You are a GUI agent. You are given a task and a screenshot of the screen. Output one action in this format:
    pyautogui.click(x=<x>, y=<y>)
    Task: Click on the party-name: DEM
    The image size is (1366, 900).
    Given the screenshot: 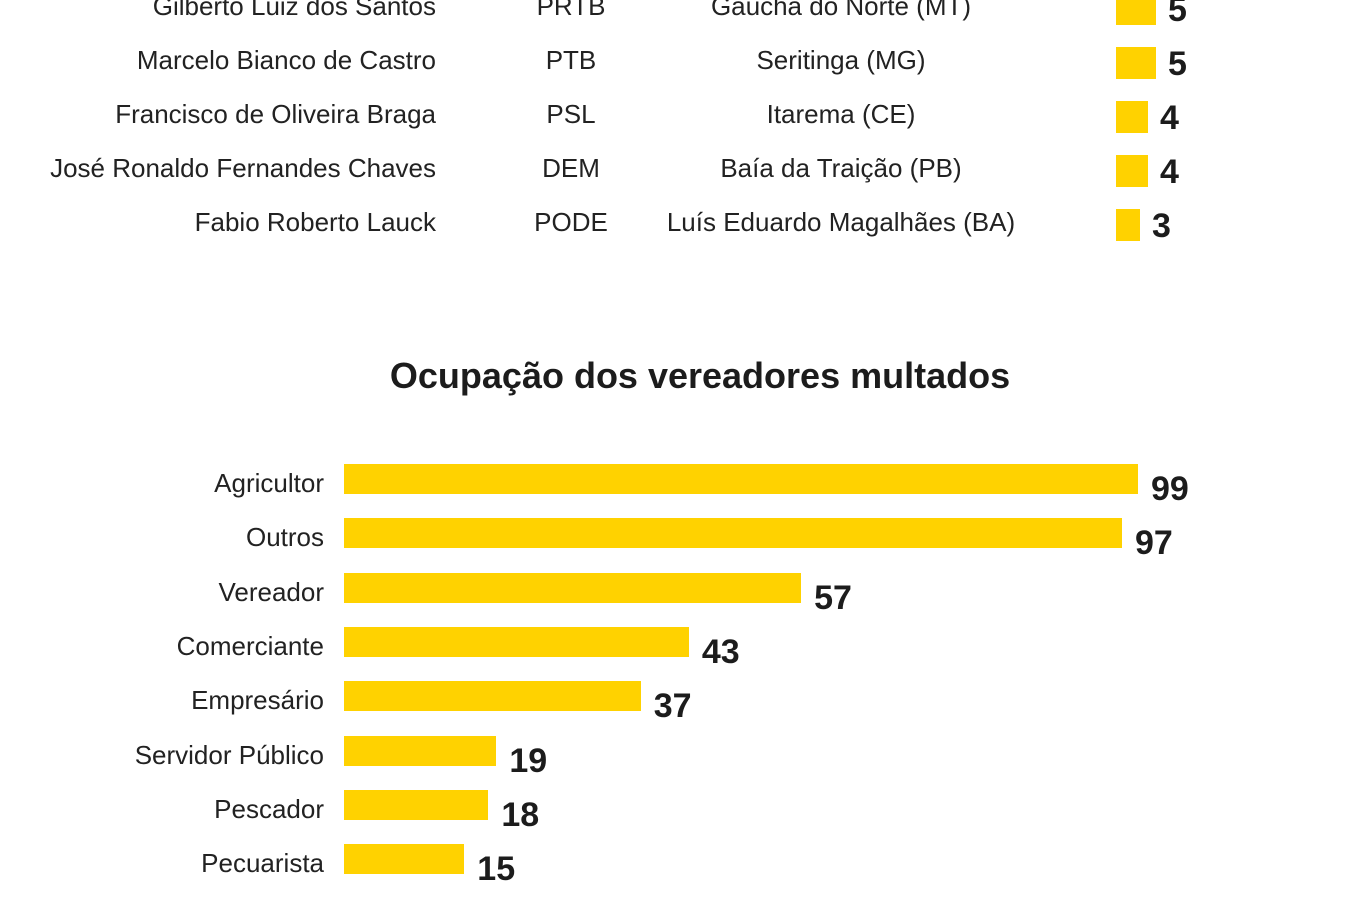 What is the action you would take?
    pyautogui.click(x=571, y=168)
    